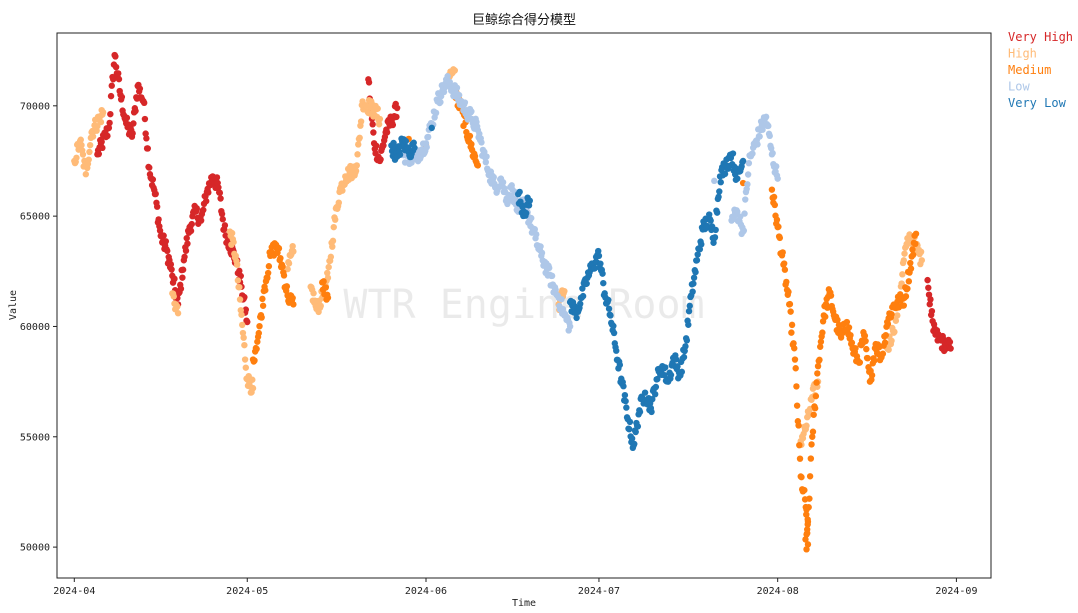 The width and height of the screenshot is (1078, 613). What do you see at coordinates (1019, 87) in the screenshot?
I see `legend-entry-low: Low` at bounding box center [1019, 87].